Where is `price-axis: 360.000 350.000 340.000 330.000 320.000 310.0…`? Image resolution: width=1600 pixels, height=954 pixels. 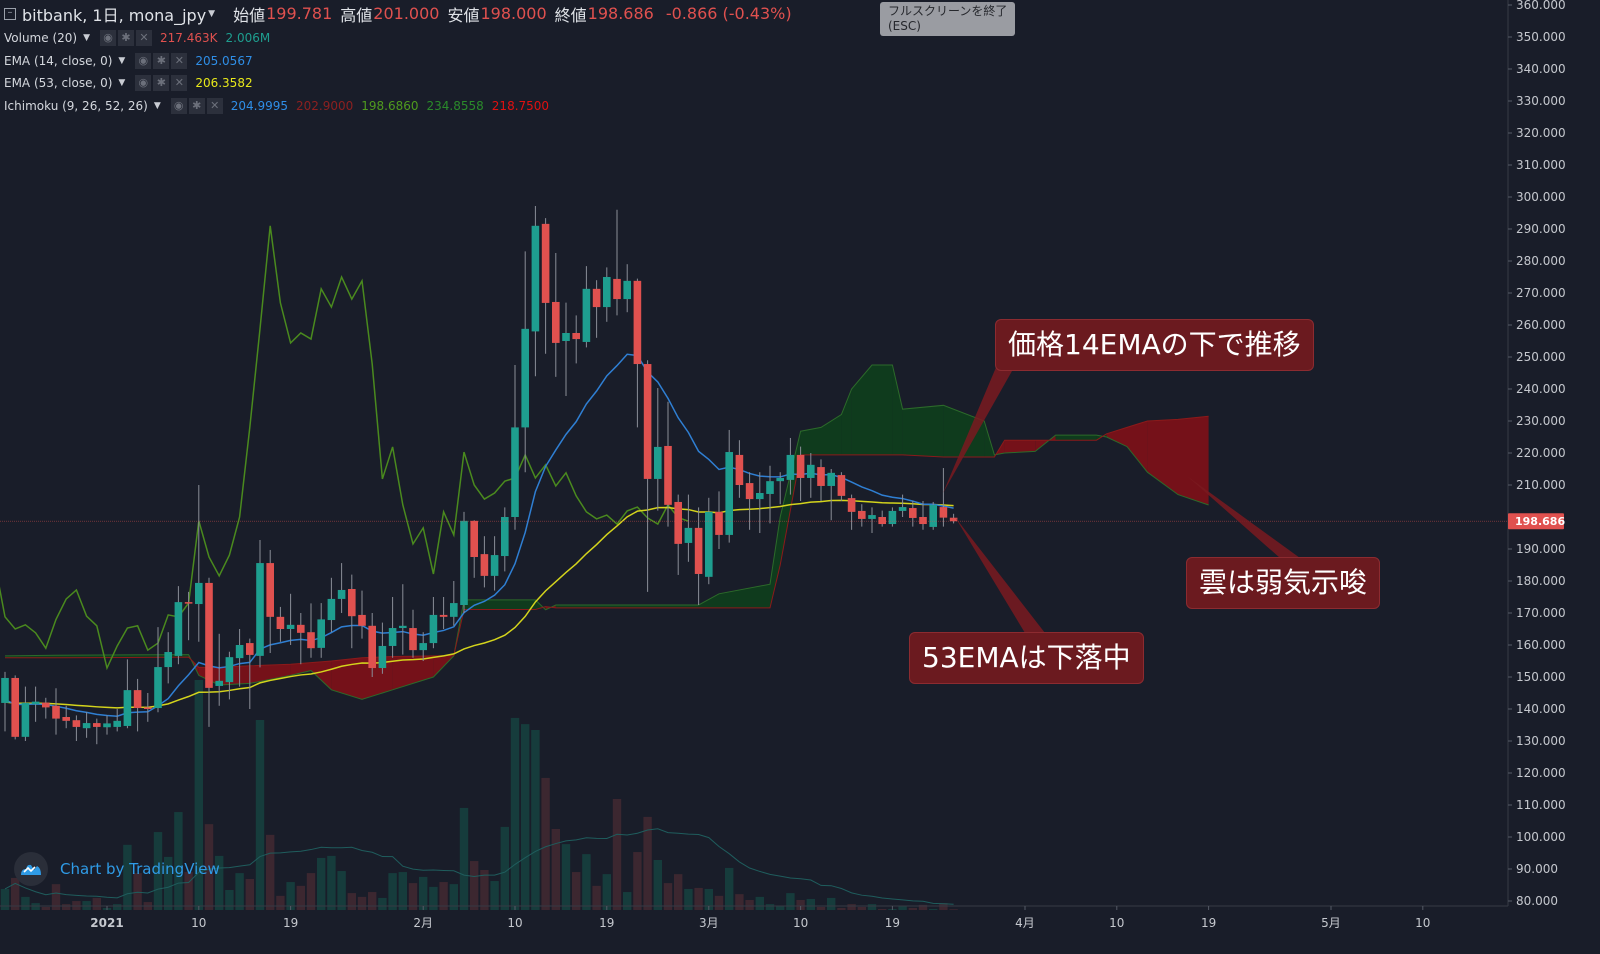 price-axis: 360.000 350.000 340.000 330.000 320.000 310.0… is located at coordinates (1553, 477).